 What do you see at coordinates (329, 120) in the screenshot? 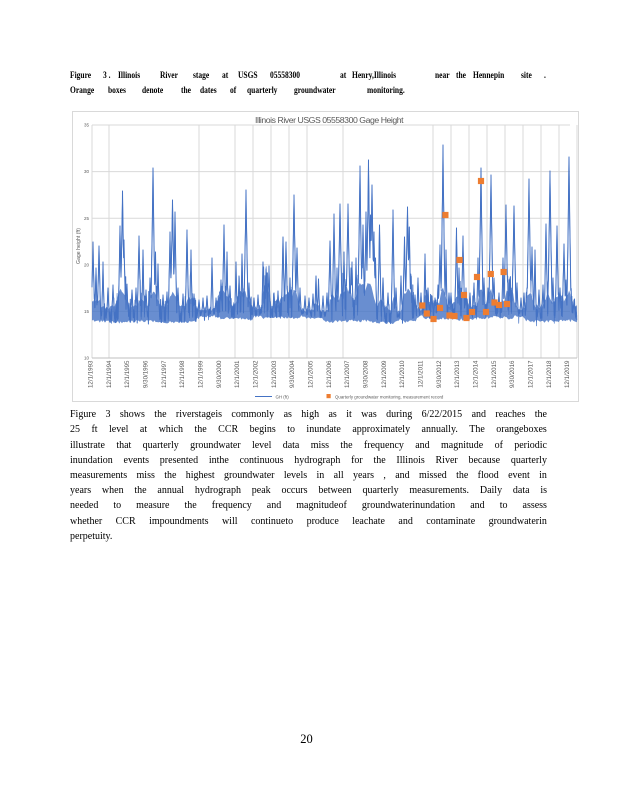
I see `svg-text:Illinois River USGS 05558300 G: Illinois River USGS 05558300 Gage Height` at bounding box center [329, 120].